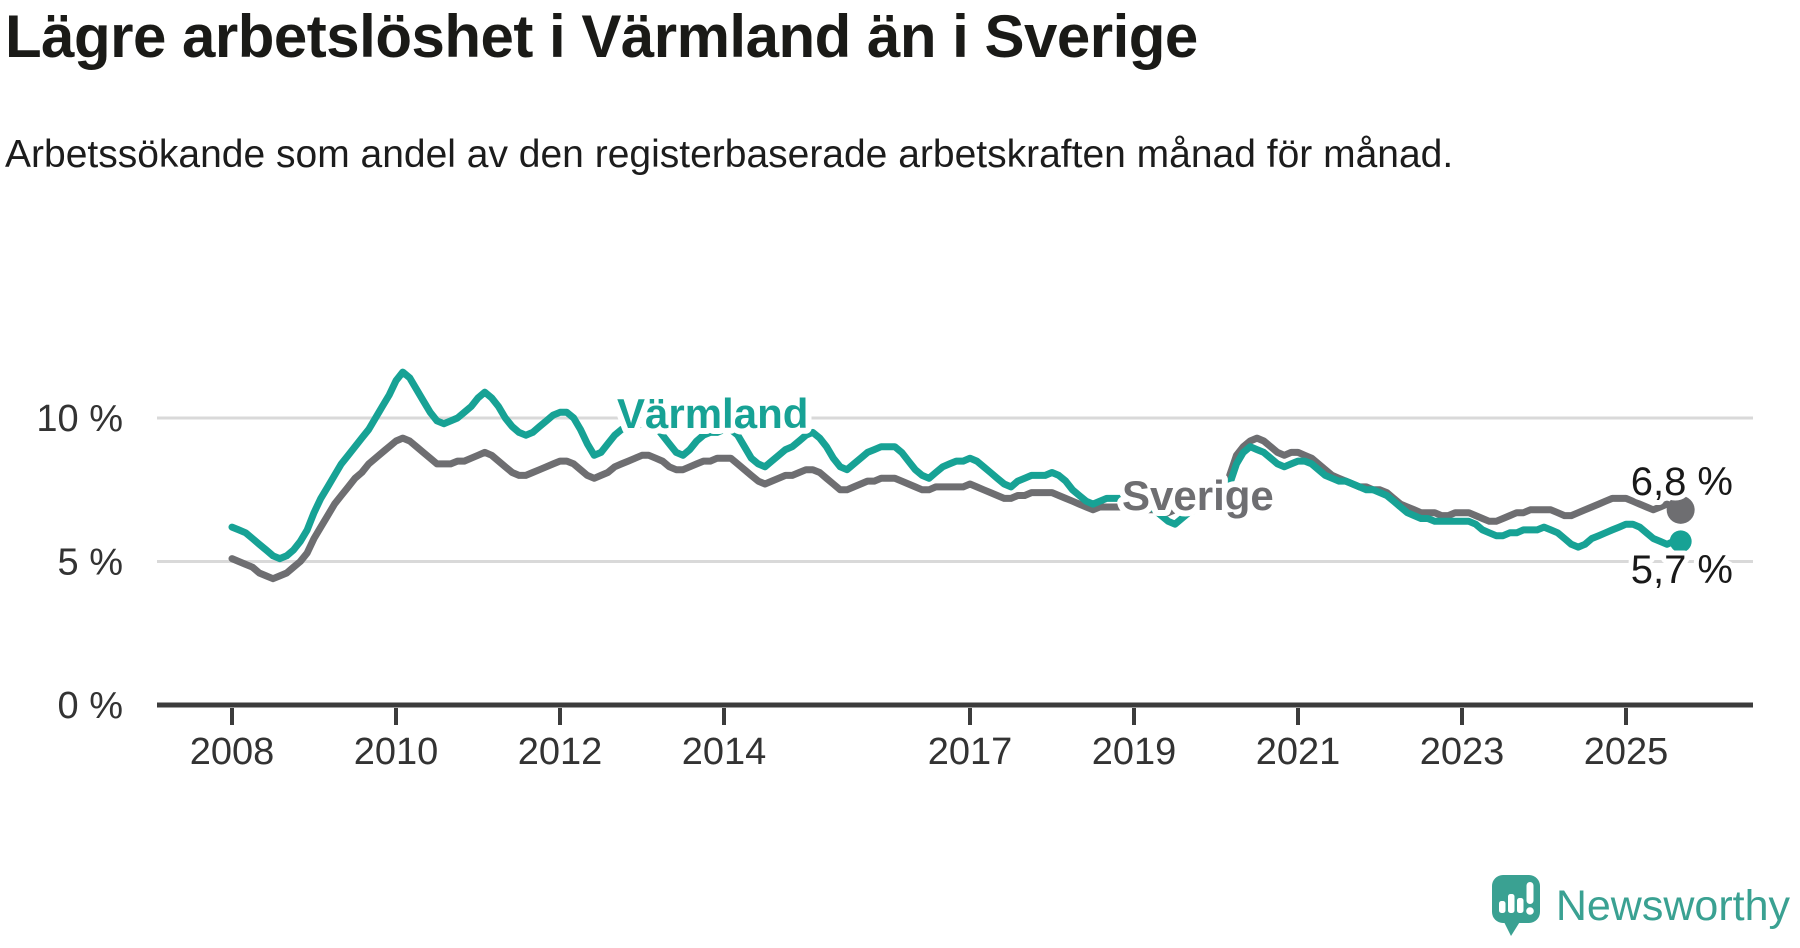  I want to click on series-line-sverige, so click(956, 508).